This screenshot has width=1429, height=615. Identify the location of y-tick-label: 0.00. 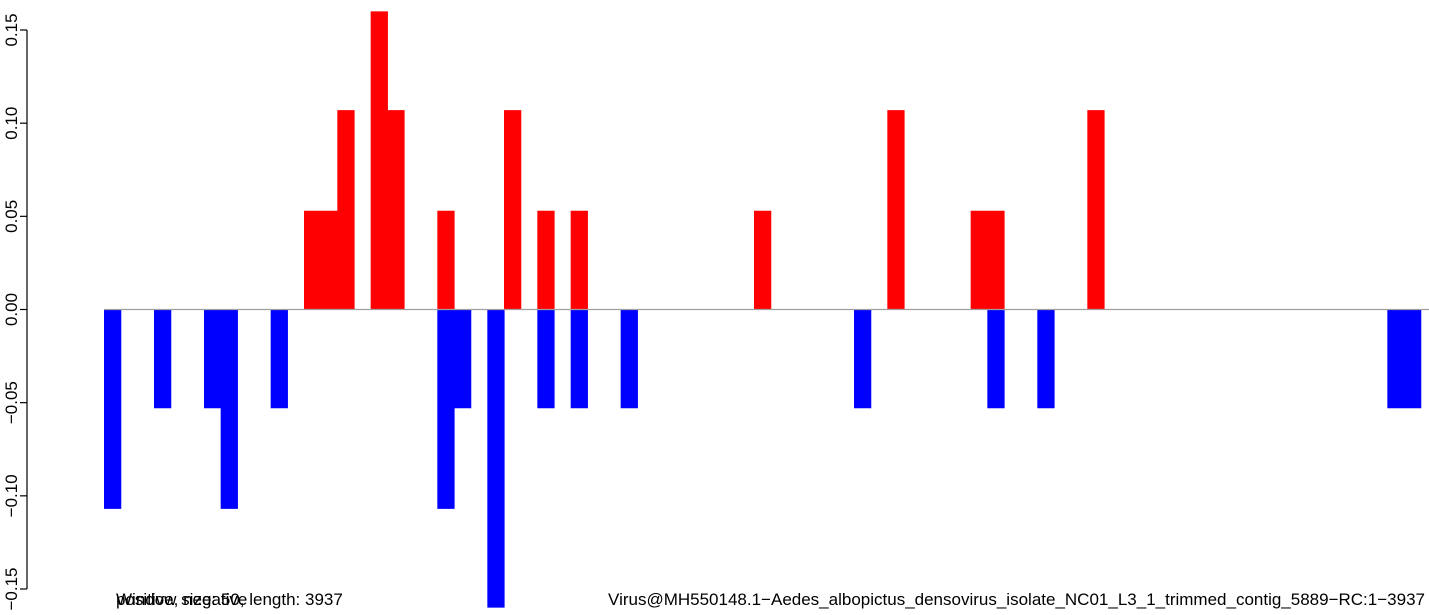
(11, 309).